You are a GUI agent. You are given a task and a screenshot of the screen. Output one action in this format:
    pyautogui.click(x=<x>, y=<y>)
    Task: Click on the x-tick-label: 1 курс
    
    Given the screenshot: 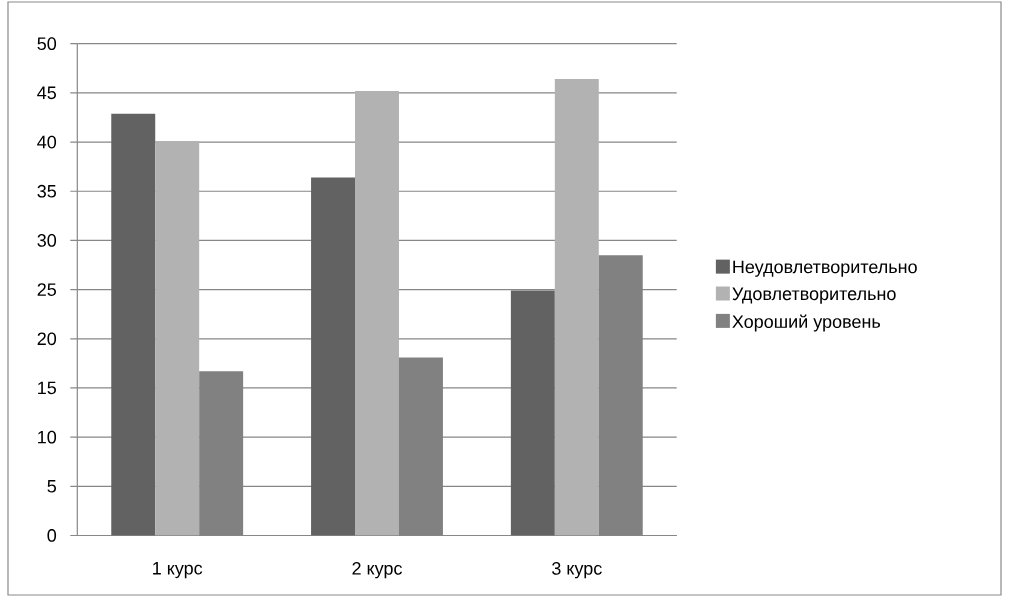 What is the action you would take?
    pyautogui.click(x=178, y=570)
    